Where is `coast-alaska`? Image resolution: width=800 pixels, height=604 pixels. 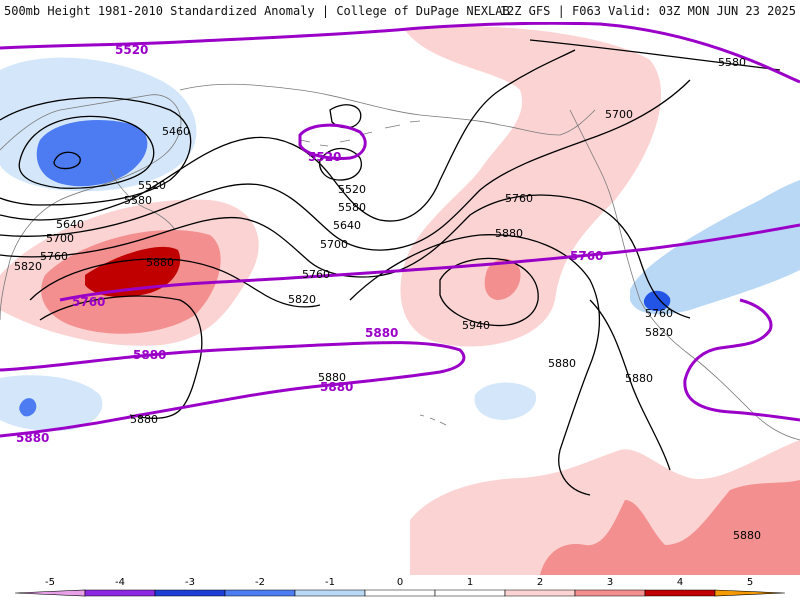 coast-alaska is located at coordinates (387, 109).